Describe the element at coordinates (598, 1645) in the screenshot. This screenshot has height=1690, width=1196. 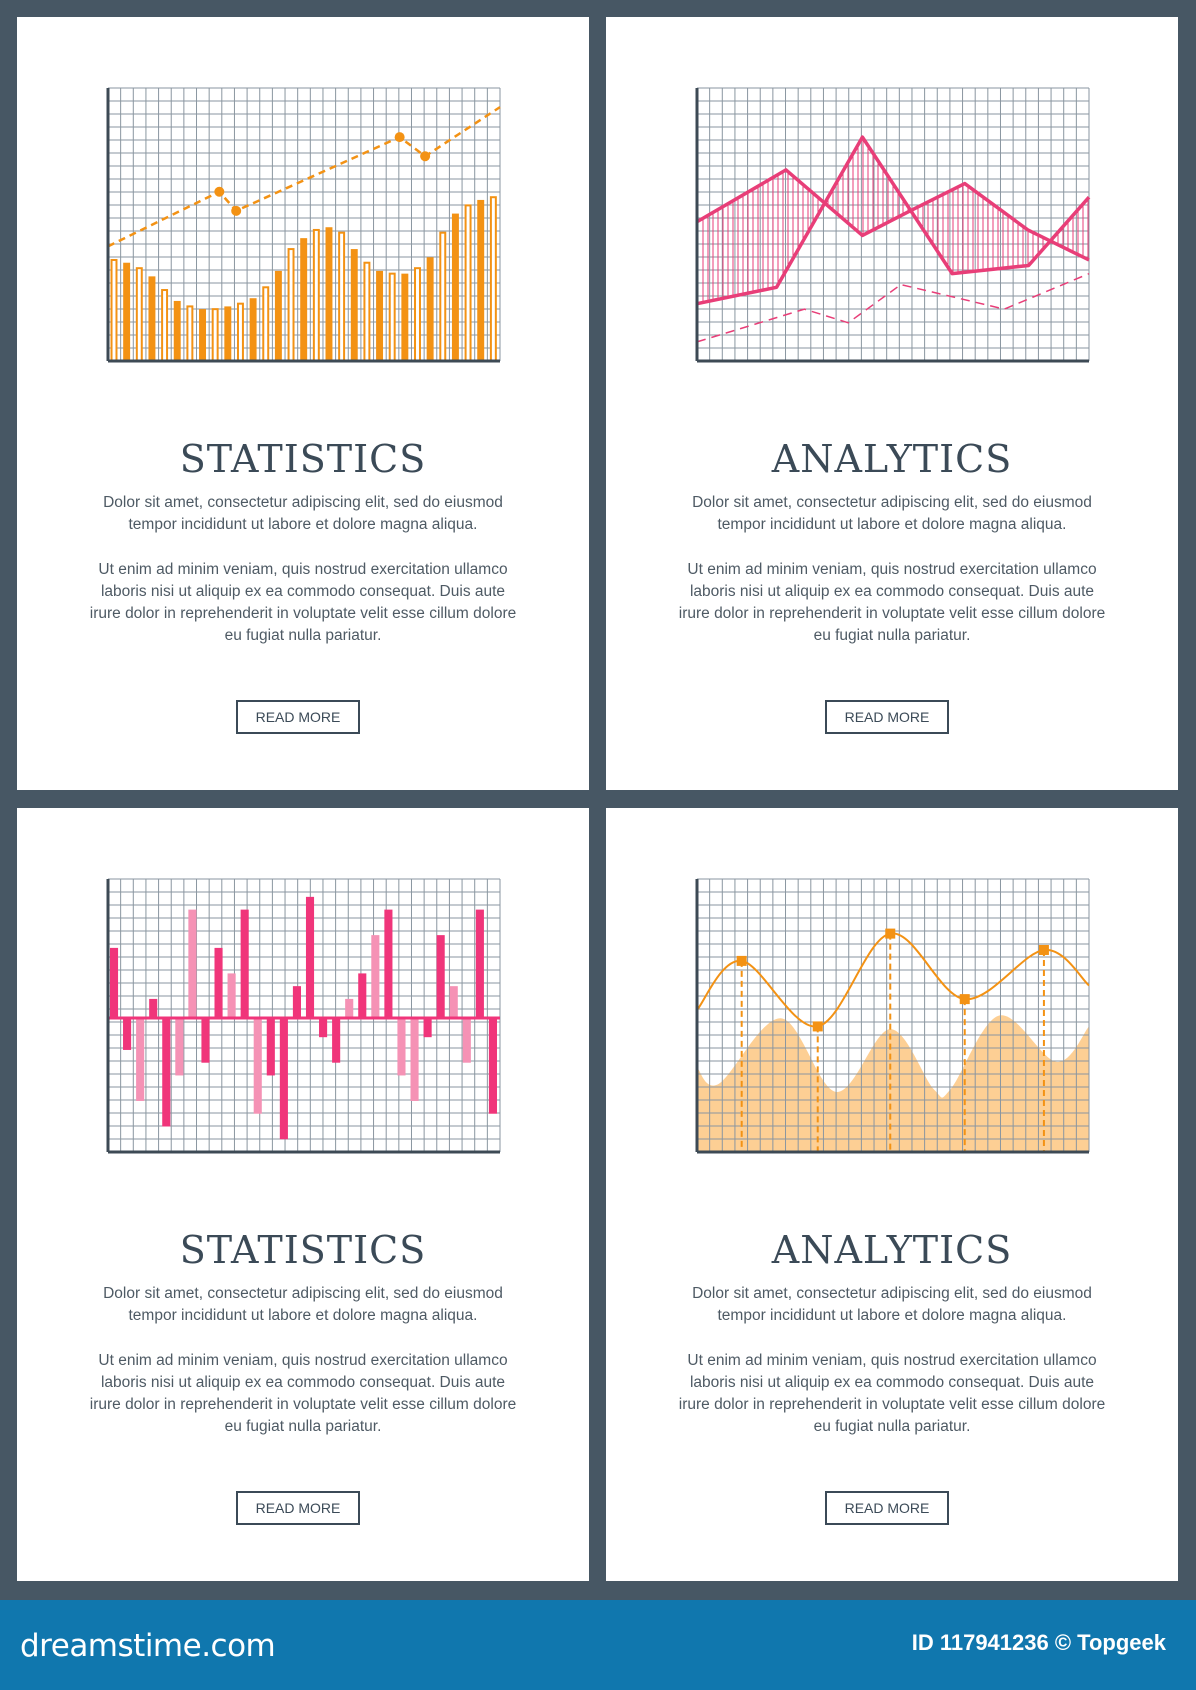
I see `footer-bar: dreamstime.com ID 117941236 © Topgeek` at that location.